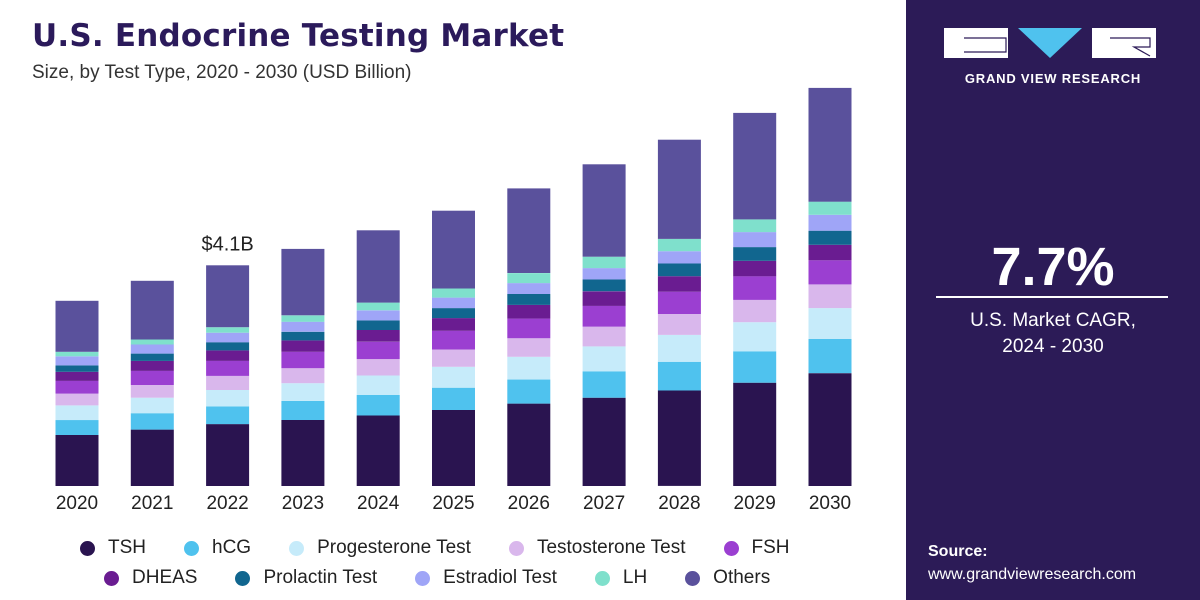 The image size is (1200, 600). What do you see at coordinates (303, 503) in the screenshot?
I see `x-tick-label-2023: 2023` at bounding box center [303, 503].